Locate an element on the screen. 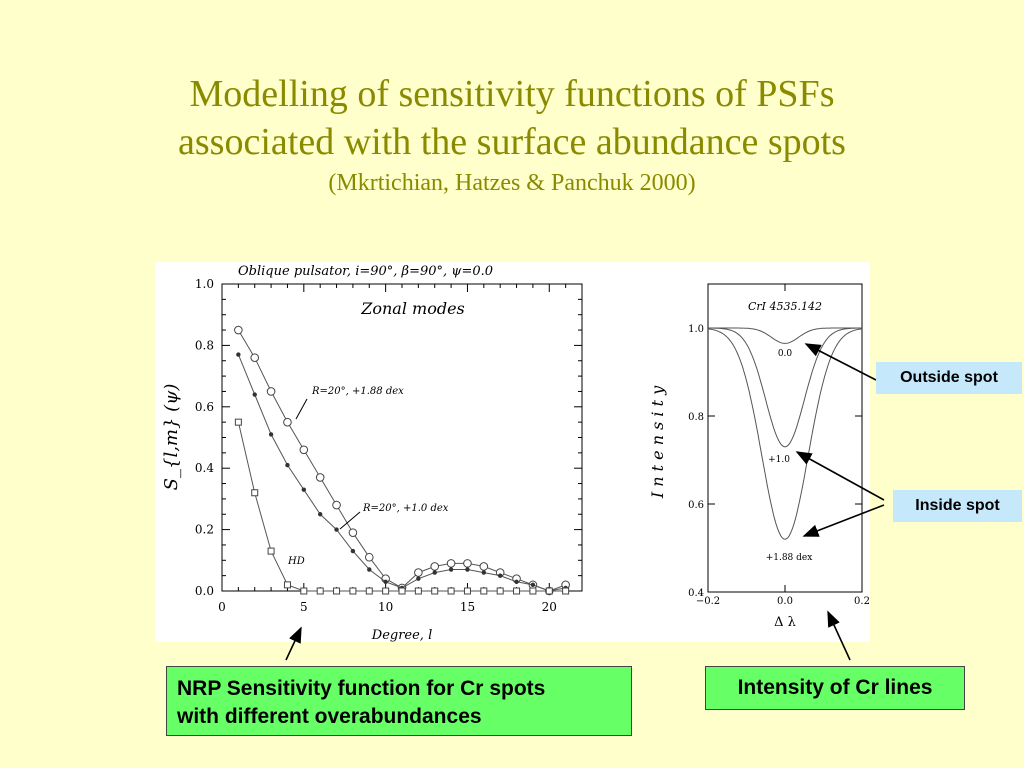 The width and height of the screenshot is (1024, 768). series-label-2-pointer is located at coordinates (350, 520).